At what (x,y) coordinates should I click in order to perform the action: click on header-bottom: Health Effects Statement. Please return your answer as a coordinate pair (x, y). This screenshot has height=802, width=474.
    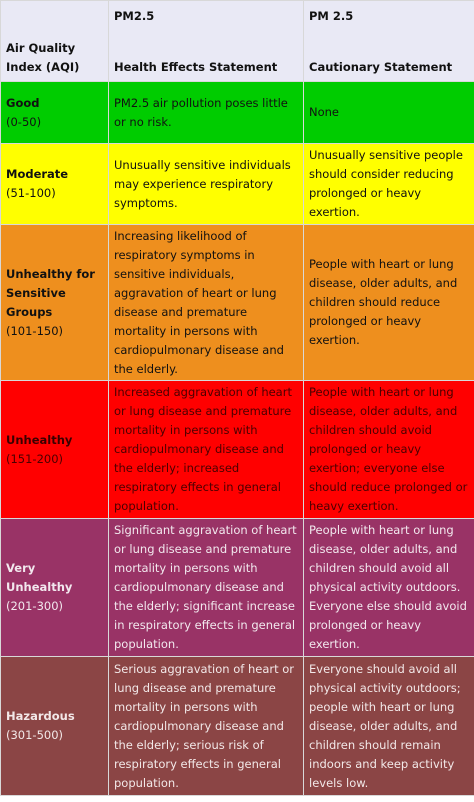
    Looking at the image, I should click on (196, 67).